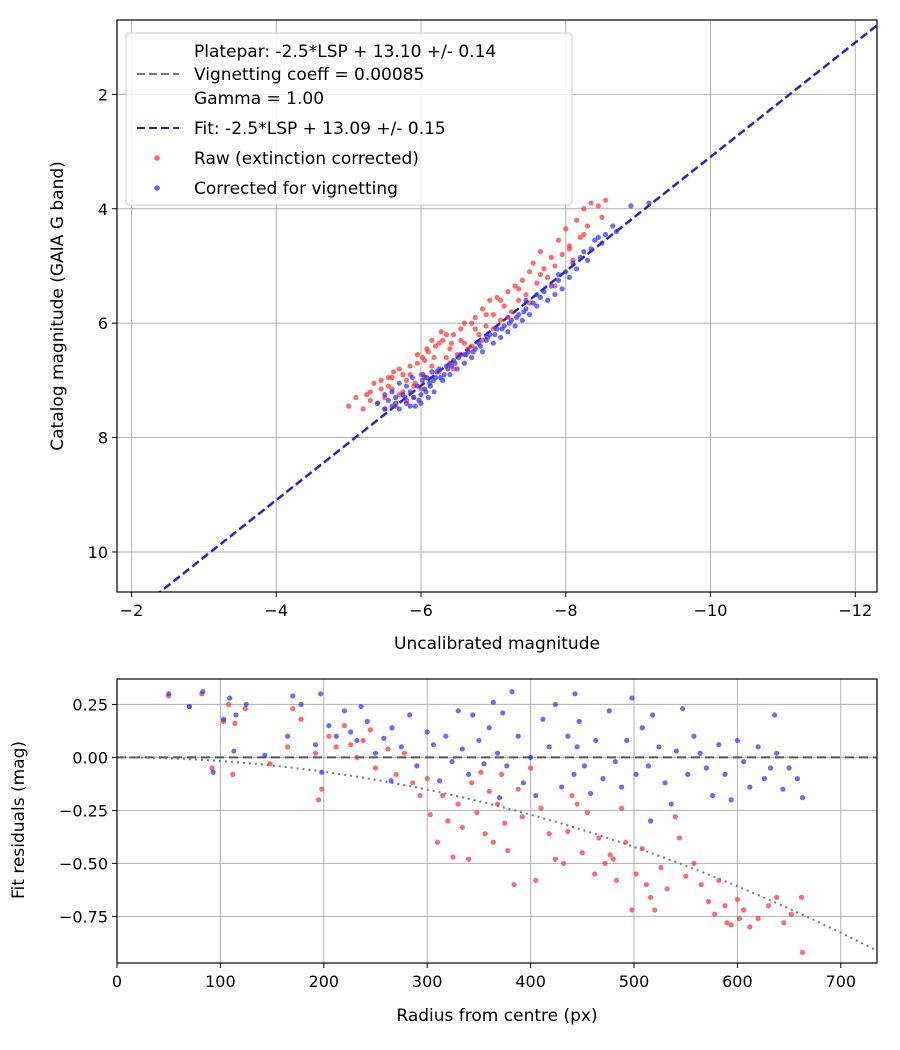  Describe the element at coordinates (157, 158) in the screenshot. I see `legend-raw-marker` at that location.